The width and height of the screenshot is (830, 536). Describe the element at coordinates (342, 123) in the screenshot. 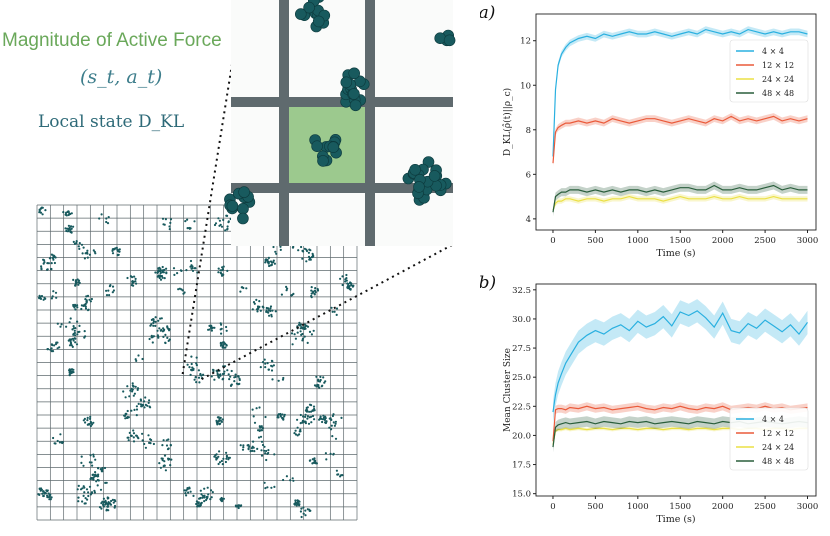

I see `inset-background` at that location.